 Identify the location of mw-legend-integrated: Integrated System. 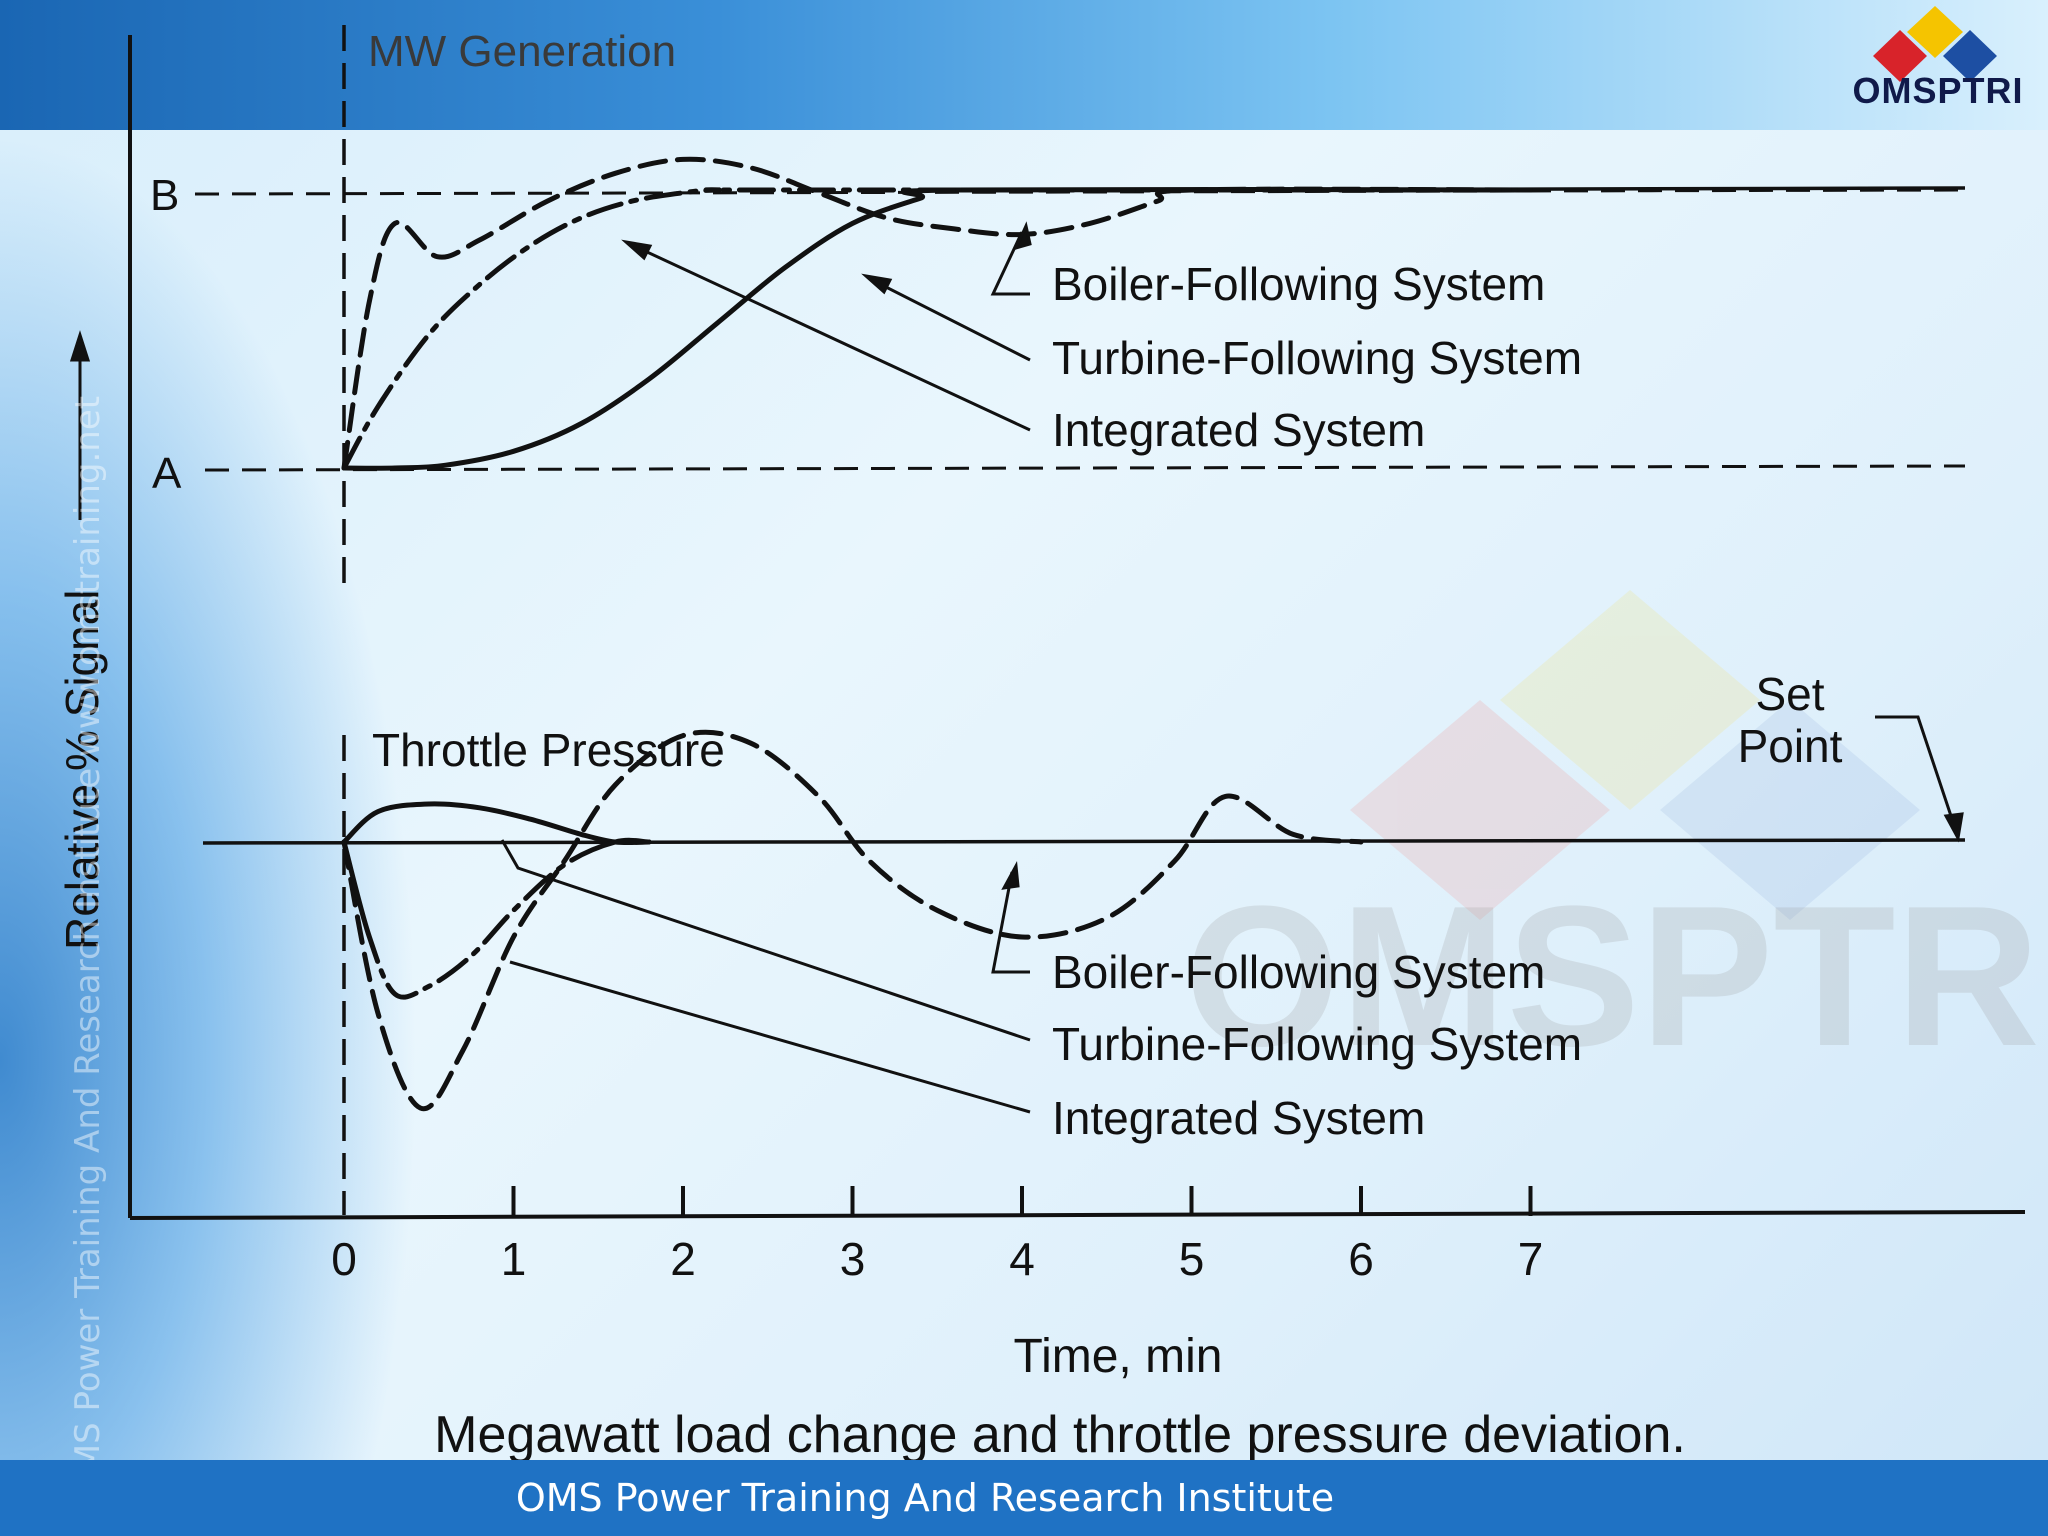
(1238, 430).